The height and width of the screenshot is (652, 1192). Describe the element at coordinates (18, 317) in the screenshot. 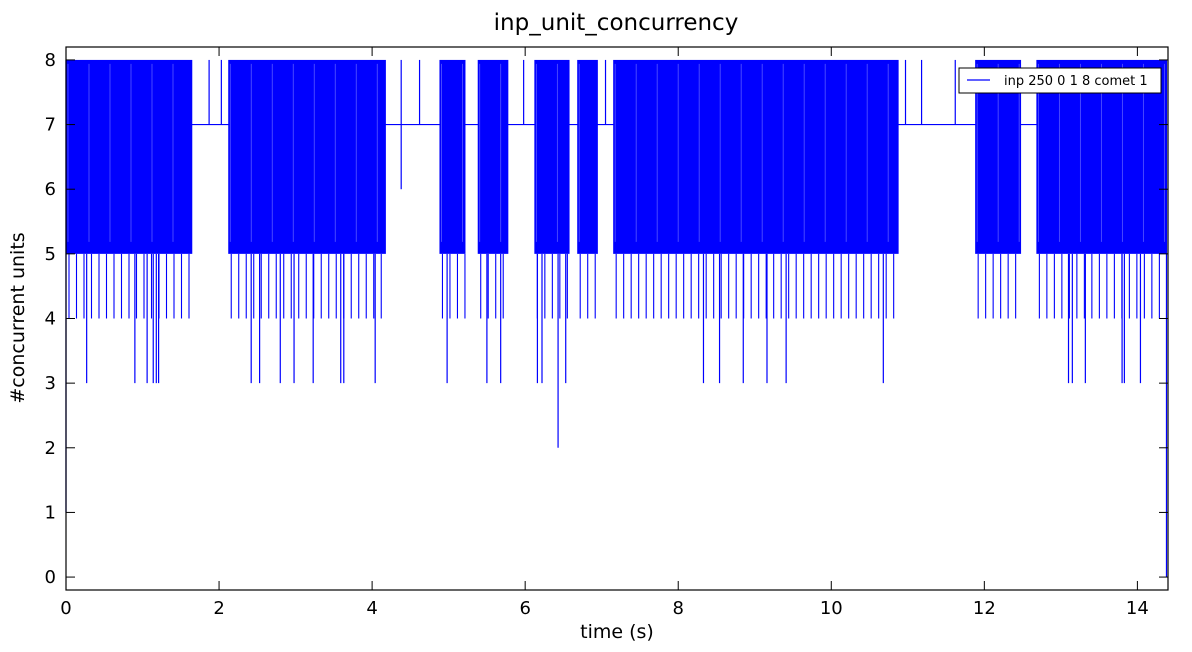

I see `y-axis-label: #concurrent units` at that location.